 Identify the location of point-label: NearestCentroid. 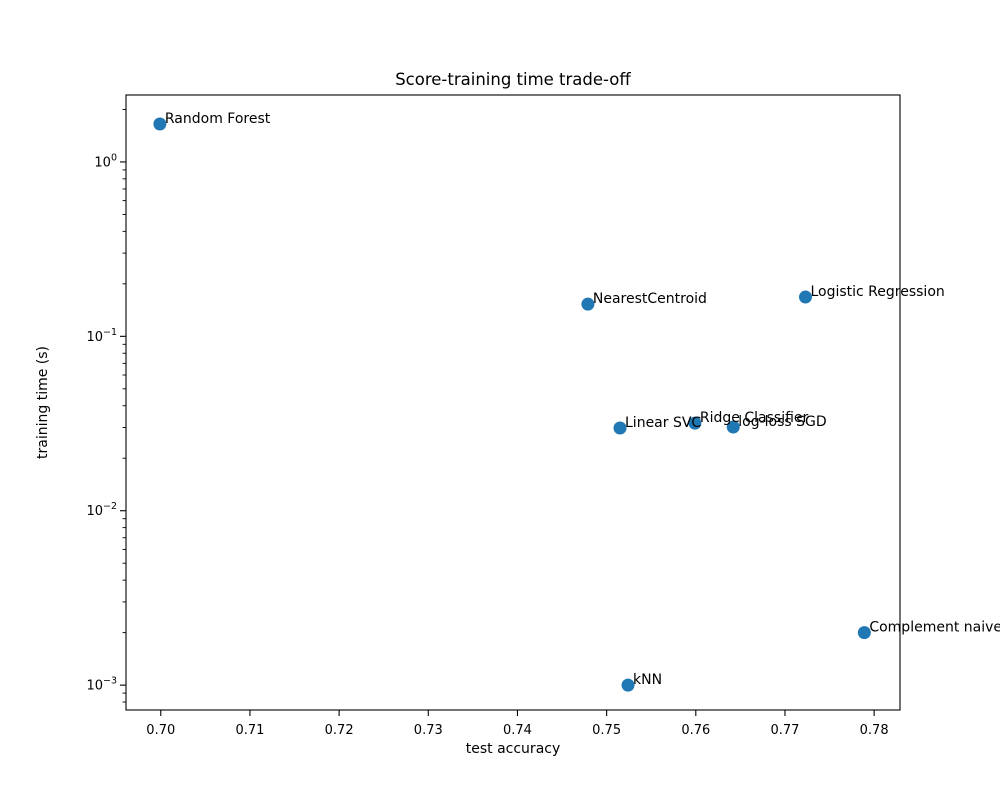
(650, 299).